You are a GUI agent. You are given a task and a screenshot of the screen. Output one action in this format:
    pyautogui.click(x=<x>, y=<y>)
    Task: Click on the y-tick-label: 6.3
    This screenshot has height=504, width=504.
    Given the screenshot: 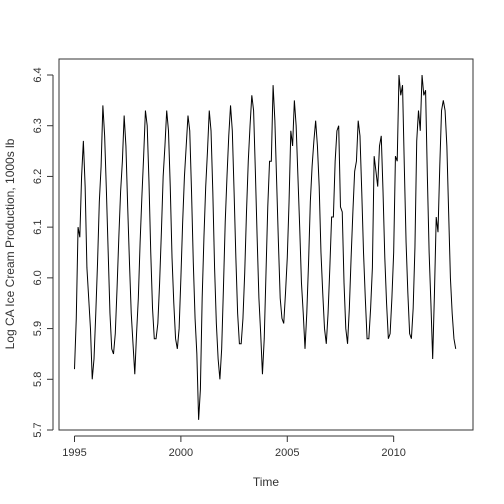 What is the action you would take?
    pyautogui.click(x=38, y=125)
    